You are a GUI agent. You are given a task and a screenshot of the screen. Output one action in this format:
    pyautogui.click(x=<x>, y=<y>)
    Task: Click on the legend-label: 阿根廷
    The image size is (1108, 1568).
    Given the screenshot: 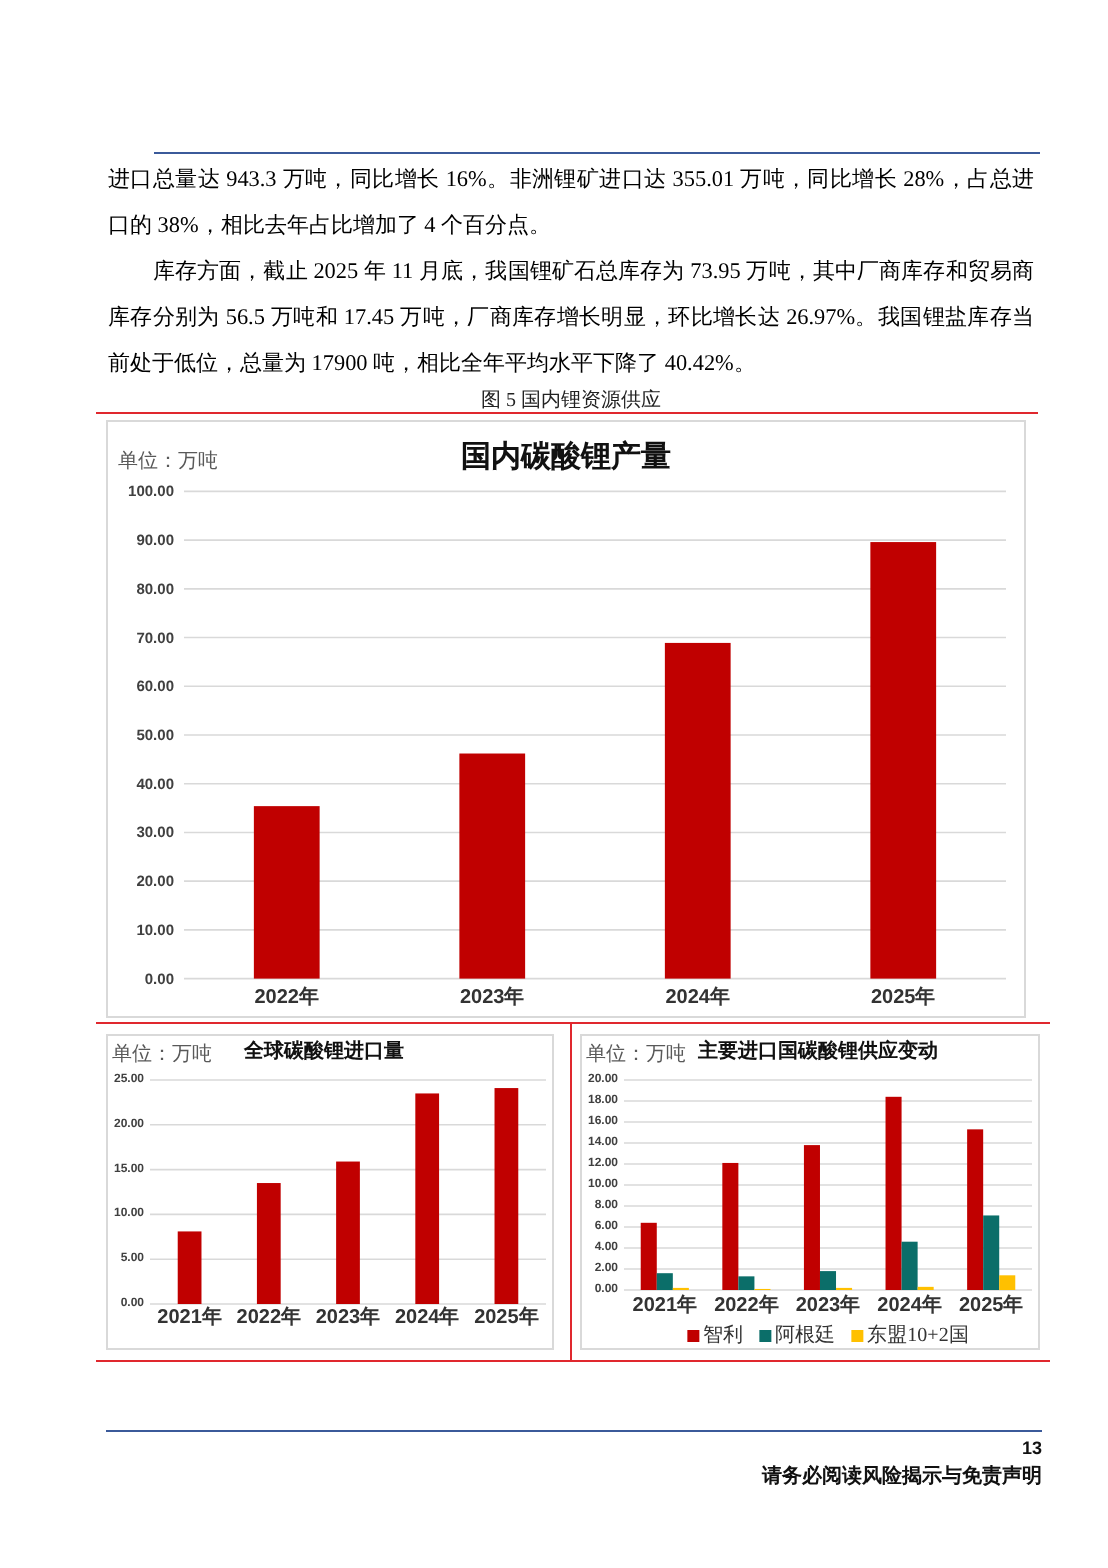 What is the action you would take?
    pyautogui.click(x=805, y=1335)
    